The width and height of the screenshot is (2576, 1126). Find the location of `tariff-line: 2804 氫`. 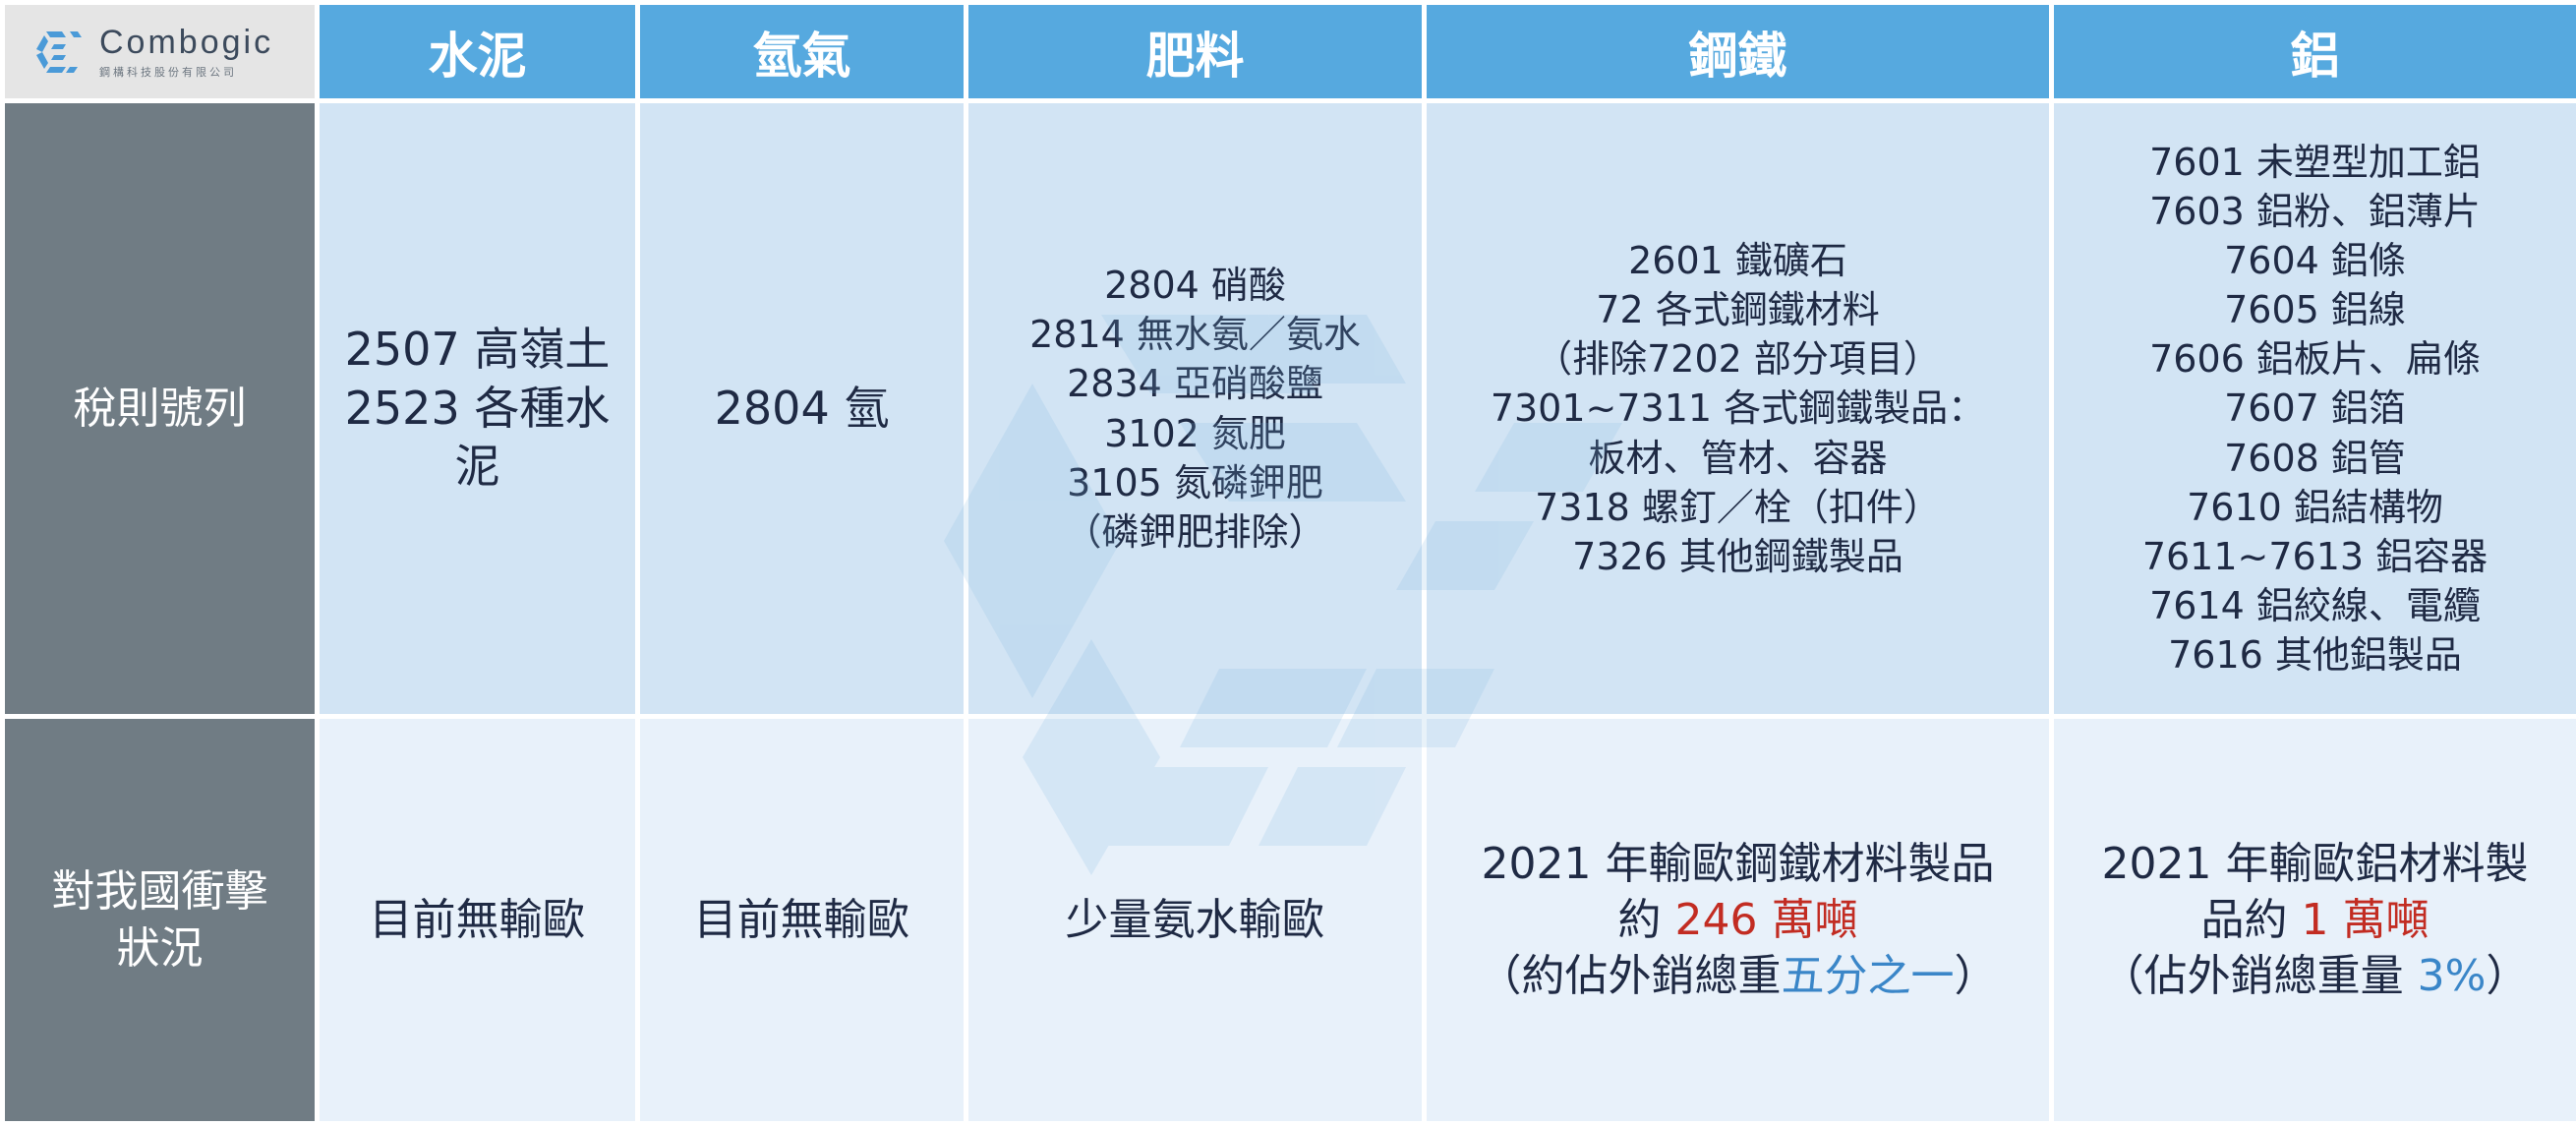

tariff-line: 2804 氫 is located at coordinates (802, 410).